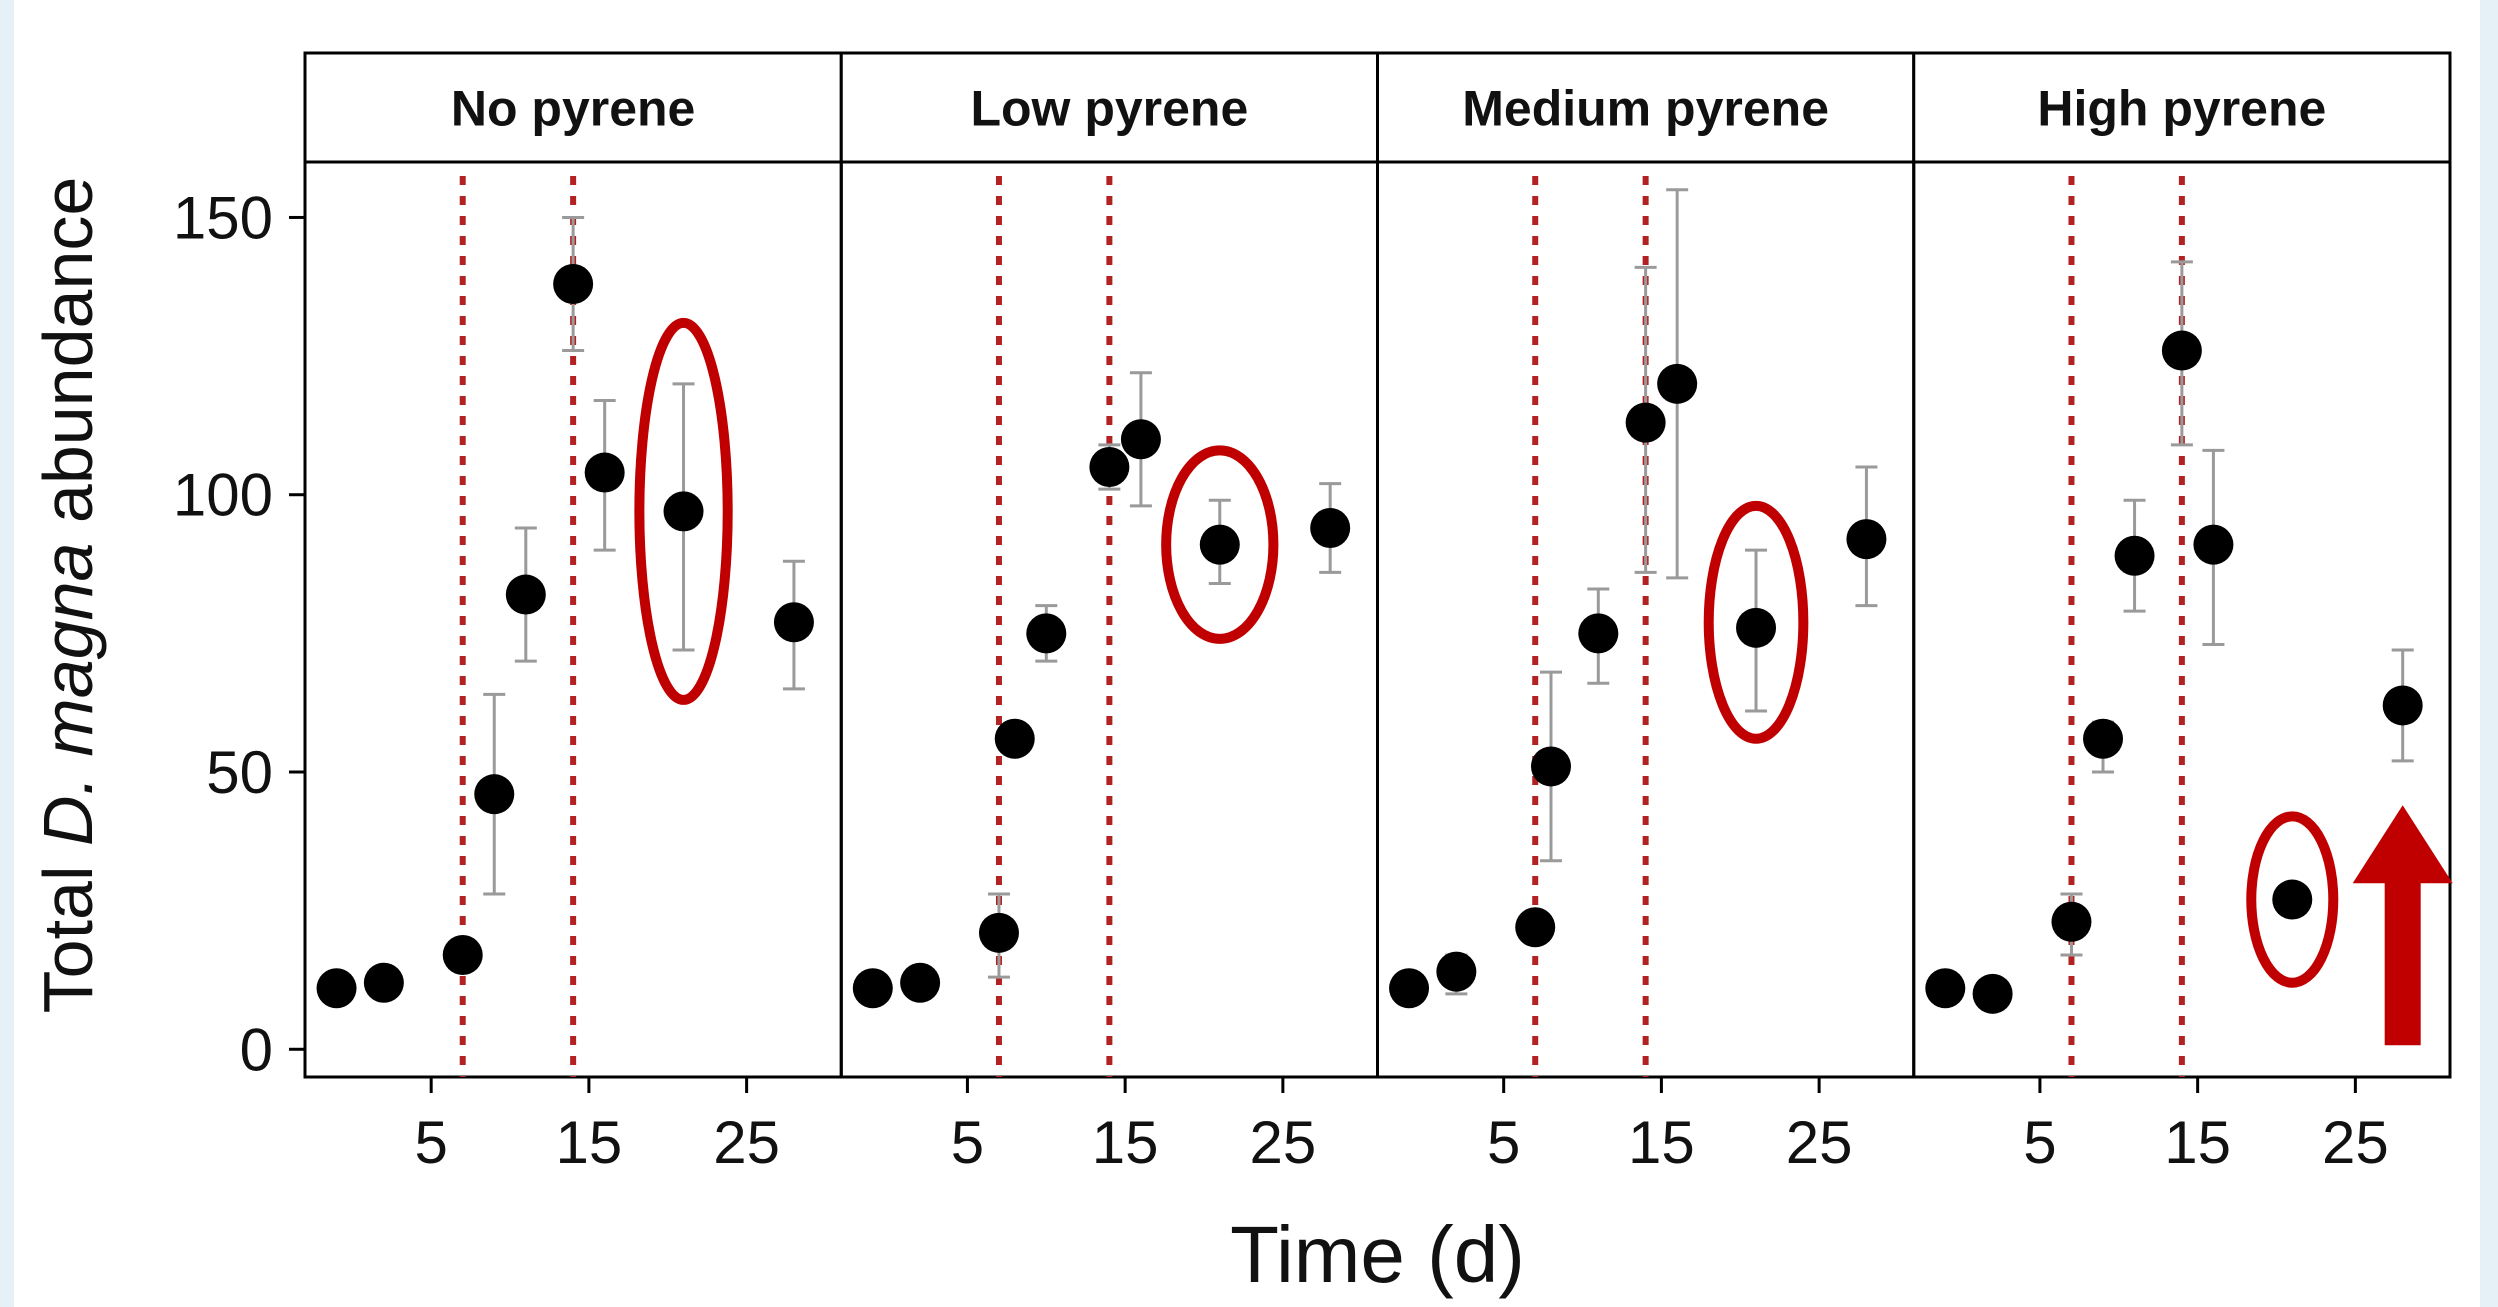 Image resolution: width=2498 pixels, height=1307 pixels. What do you see at coordinates (7, 653) in the screenshot?
I see `left-frame-edge` at bounding box center [7, 653].